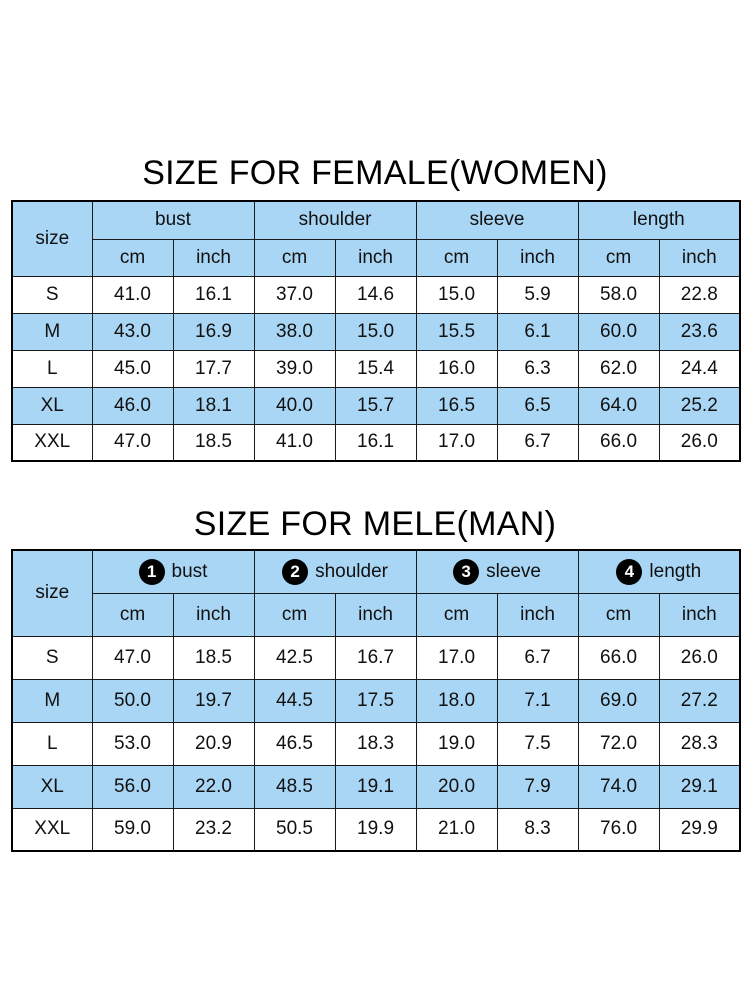 The height and width of the screenshot is (1000, 750). I want to click on measurement-cell: 19.9, so click(375, 829).